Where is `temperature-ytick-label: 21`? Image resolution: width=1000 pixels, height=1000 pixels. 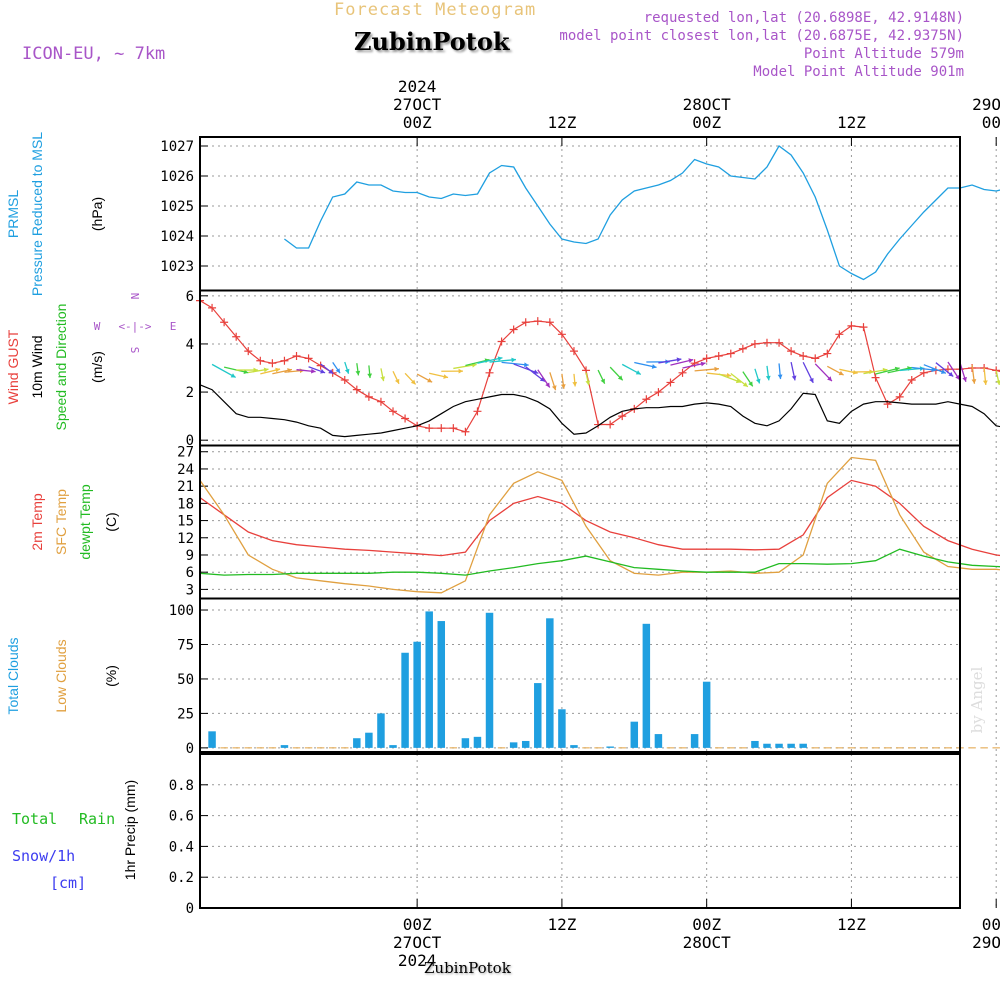
temperature-ytick-label: 21 is located at coordinates (185, 487).